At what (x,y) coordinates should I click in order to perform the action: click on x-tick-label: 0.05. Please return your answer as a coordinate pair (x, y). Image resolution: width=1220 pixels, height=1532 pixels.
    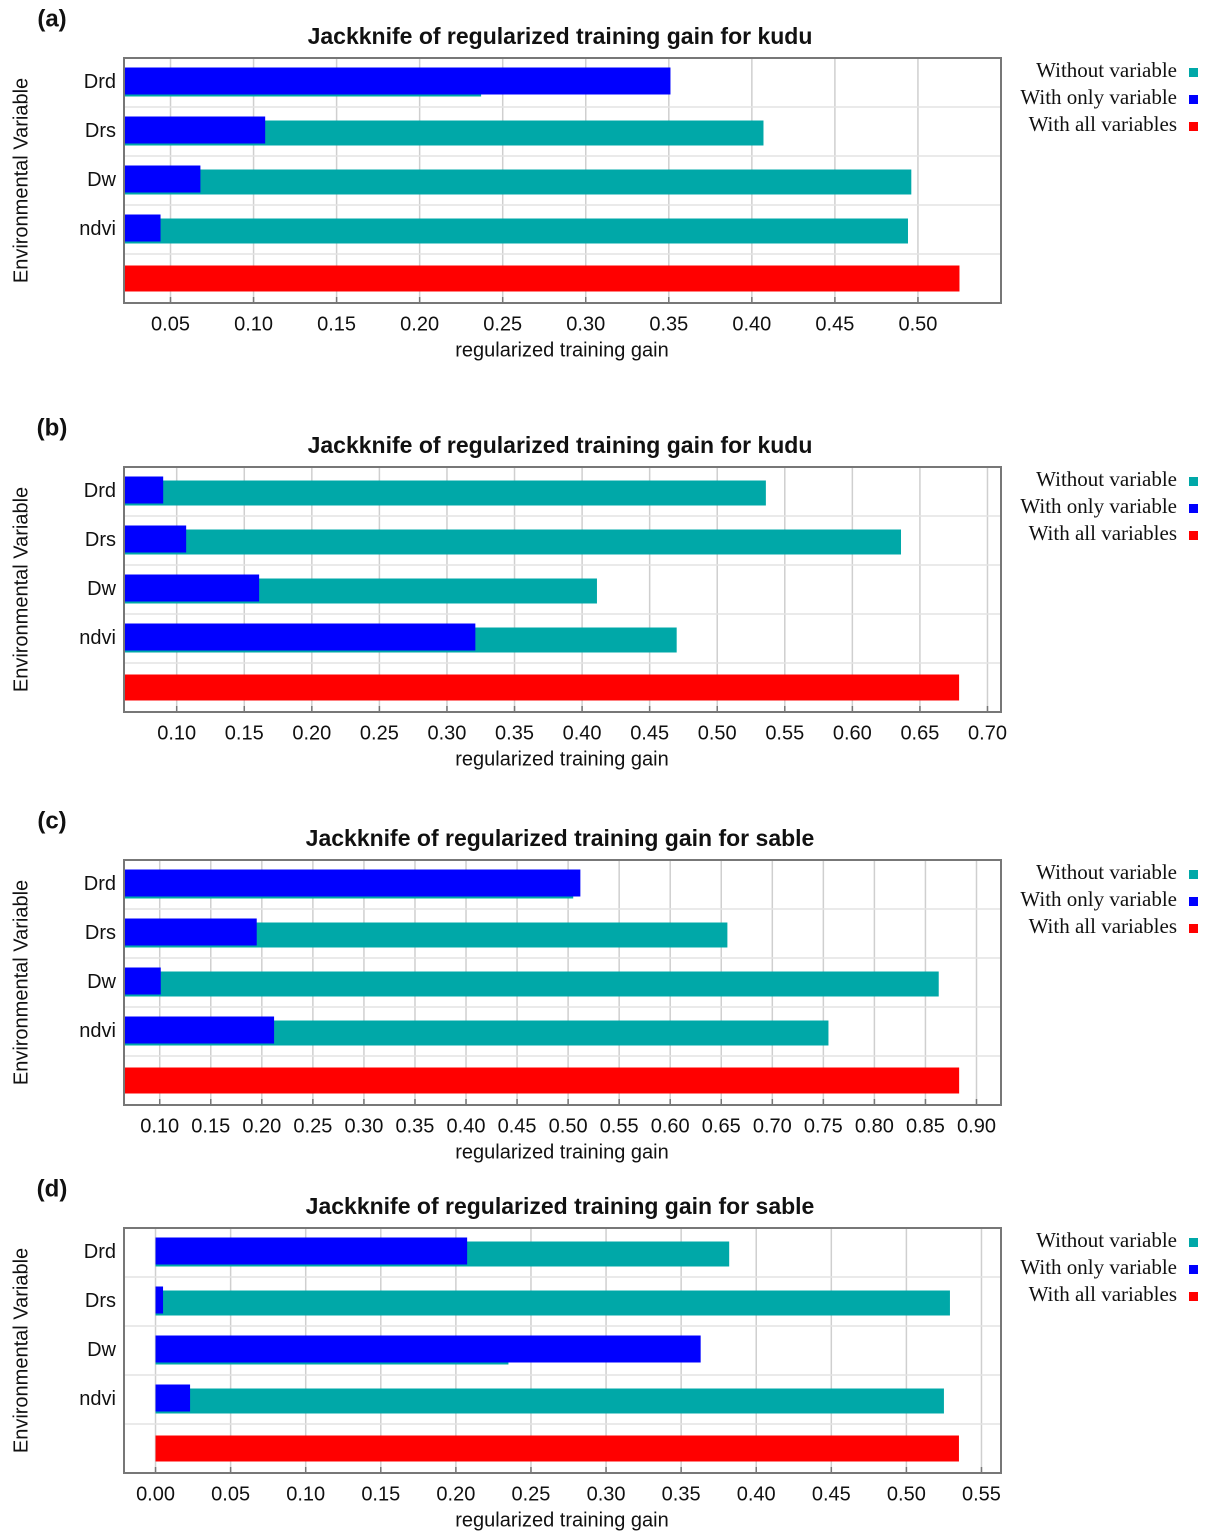
    Looking at the image, I should click on (230, 1494).